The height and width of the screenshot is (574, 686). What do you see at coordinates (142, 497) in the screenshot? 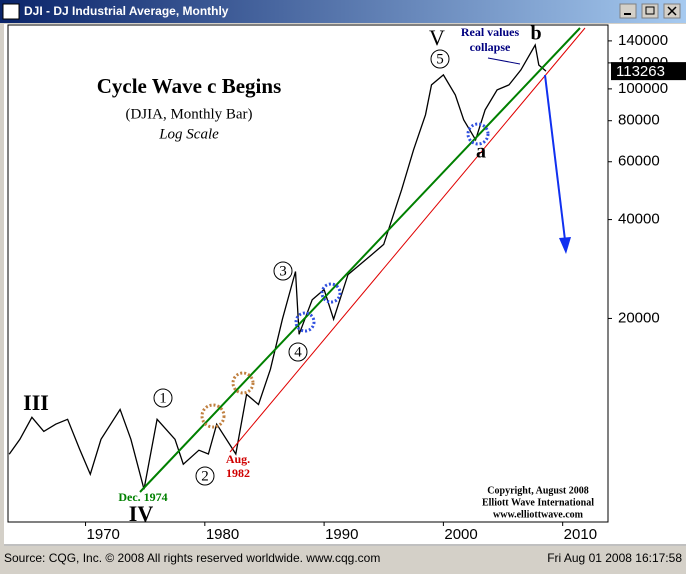
I see `date-label: Dec. 1974` at bounding box center [142, 497].